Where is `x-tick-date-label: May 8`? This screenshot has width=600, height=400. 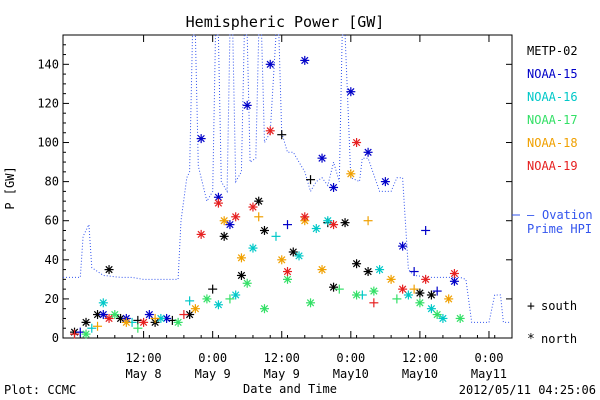 x-tick-date-label: May 8 is located at coordinates (144, 374).